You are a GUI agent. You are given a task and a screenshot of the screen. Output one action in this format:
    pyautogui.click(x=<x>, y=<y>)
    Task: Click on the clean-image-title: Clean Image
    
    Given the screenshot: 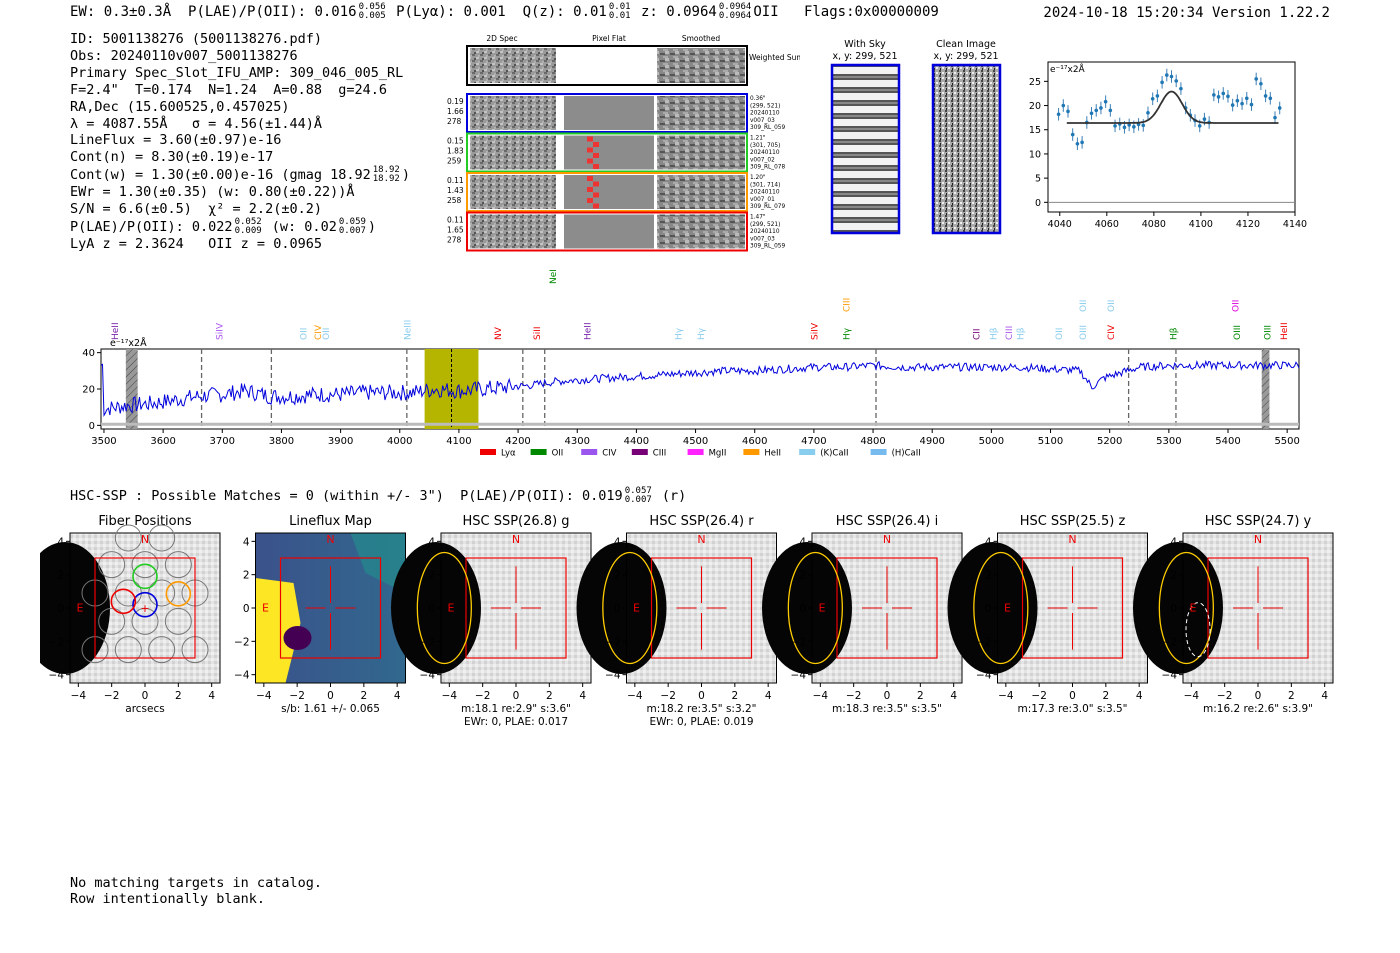 What is the action you would take?
    pyautogui.click(x=966, y=44)
    